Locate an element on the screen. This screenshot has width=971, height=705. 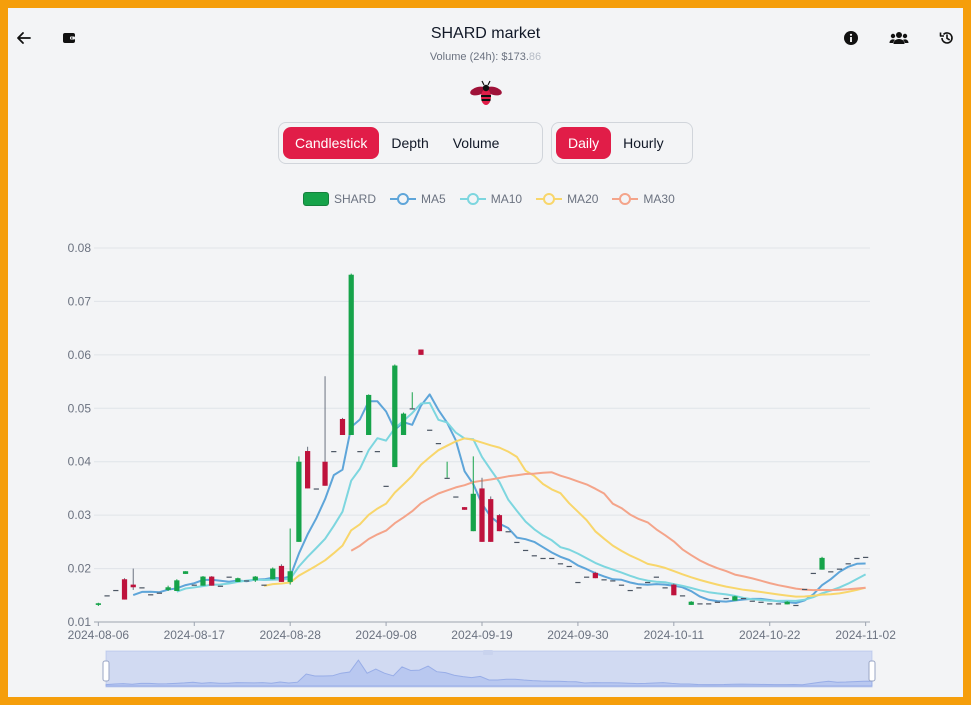
zoom-handle-left is located at coordinates (106, 671).